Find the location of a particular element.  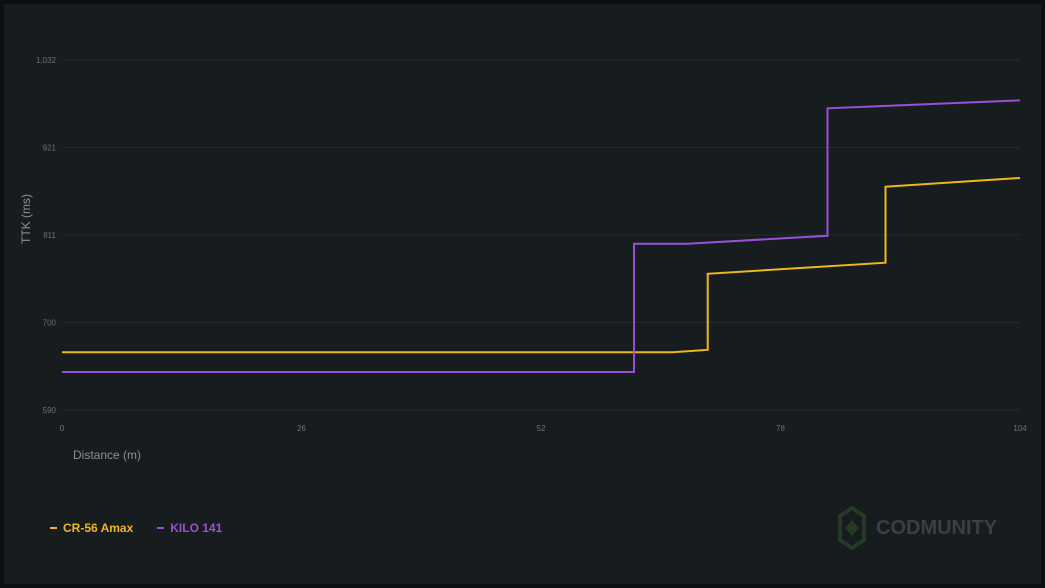

y-tick-label: 811 is located at coordinates (49, 235).